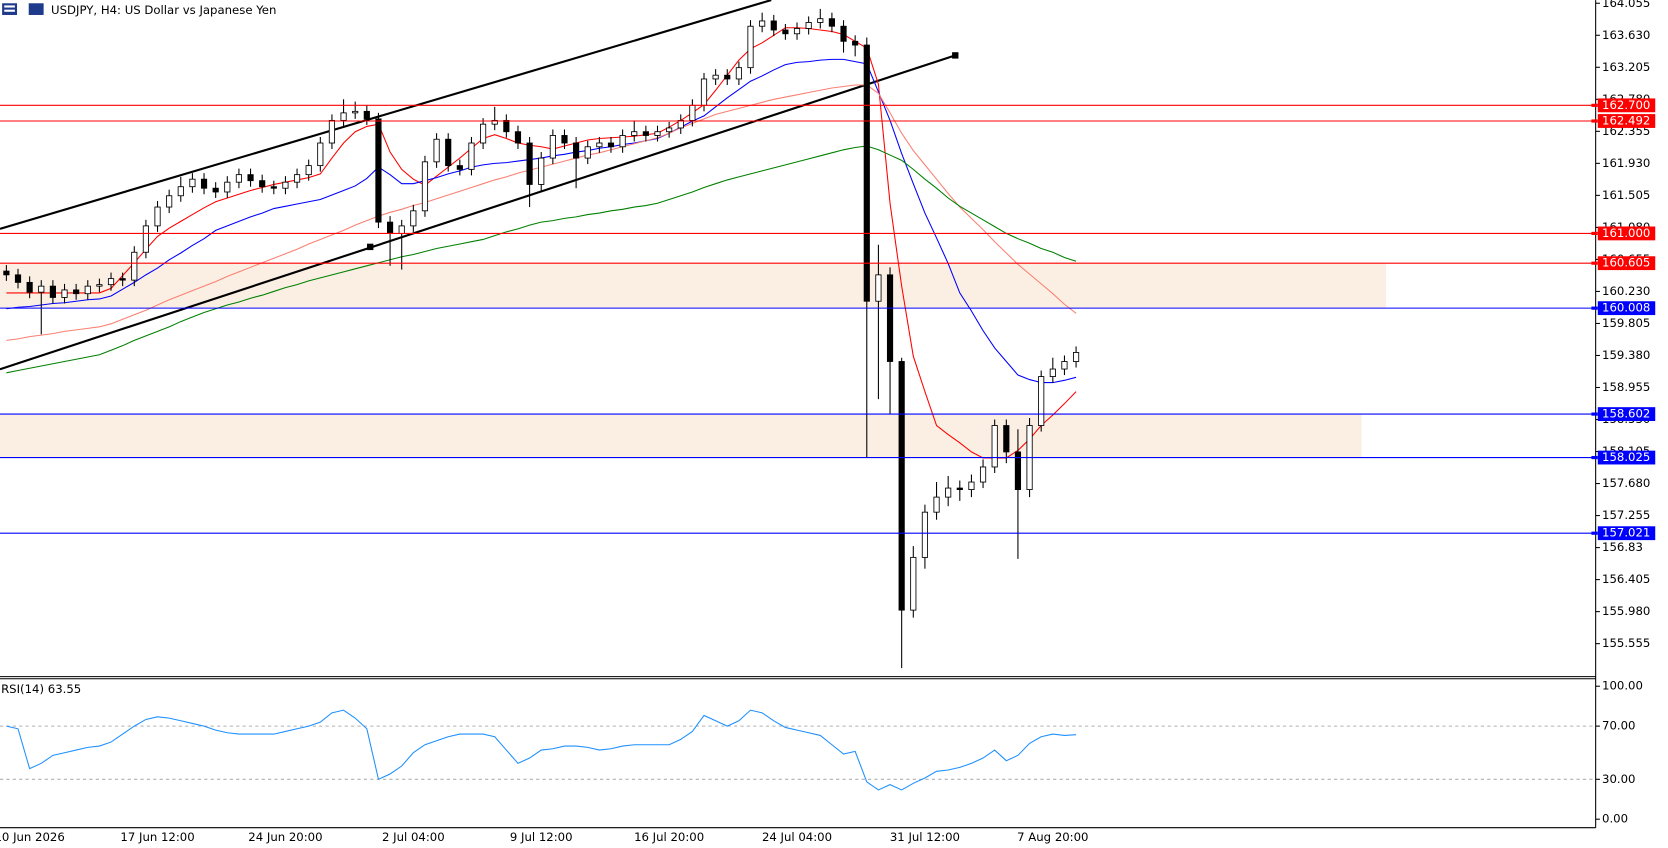 This screenshot has height=848, width=1668. What do you see at coordinates (32, 837) in the screenshot?
I see `x-tick-label: 10 Jun 2026` at bounding box center [32, 837].